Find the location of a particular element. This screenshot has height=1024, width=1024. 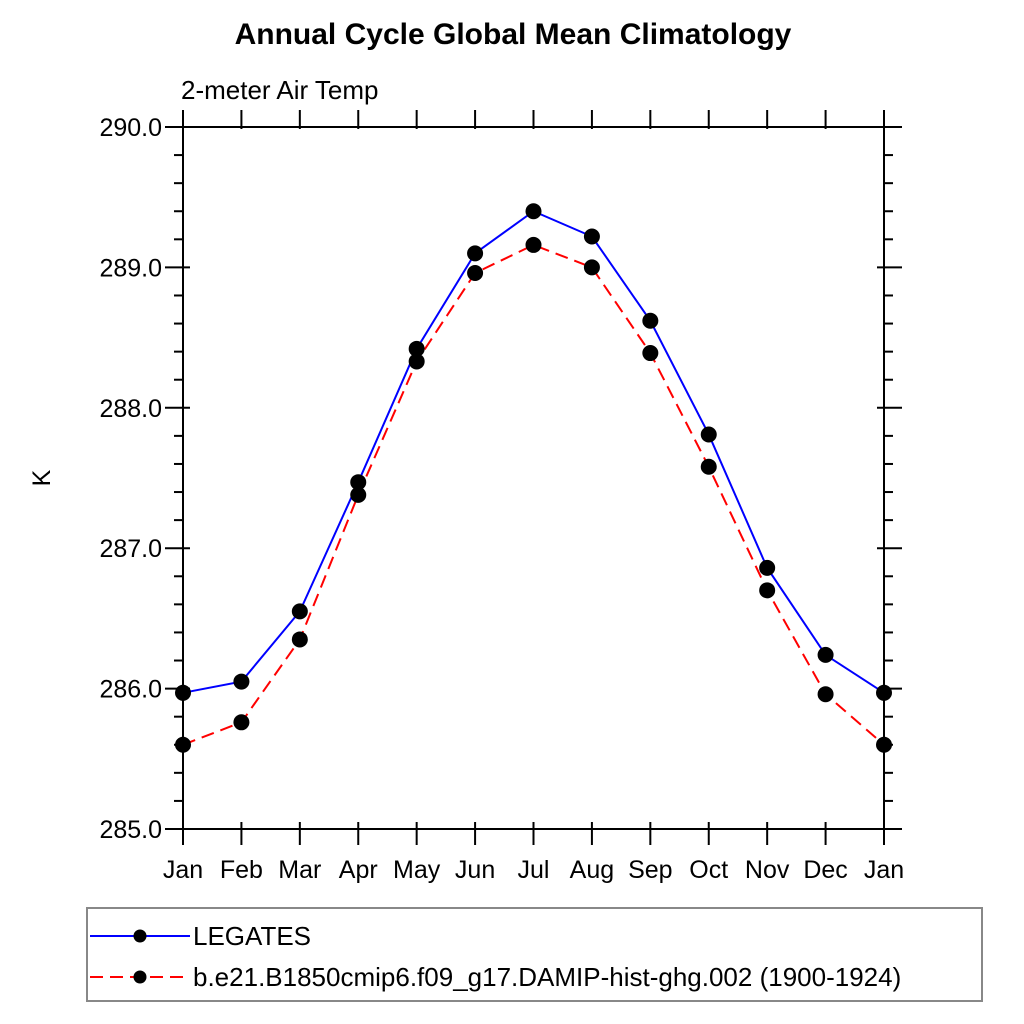

x-tick-label: Aug is located at coordinates (592, 870).